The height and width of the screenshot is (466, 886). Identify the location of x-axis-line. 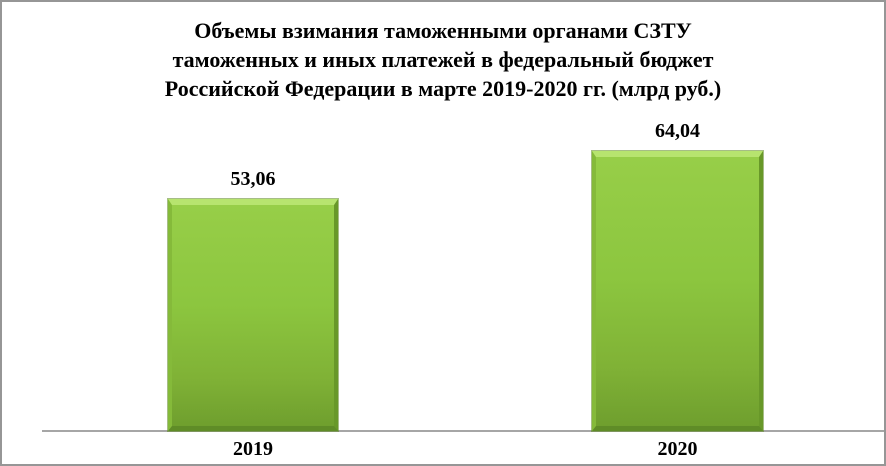
(463, 431).